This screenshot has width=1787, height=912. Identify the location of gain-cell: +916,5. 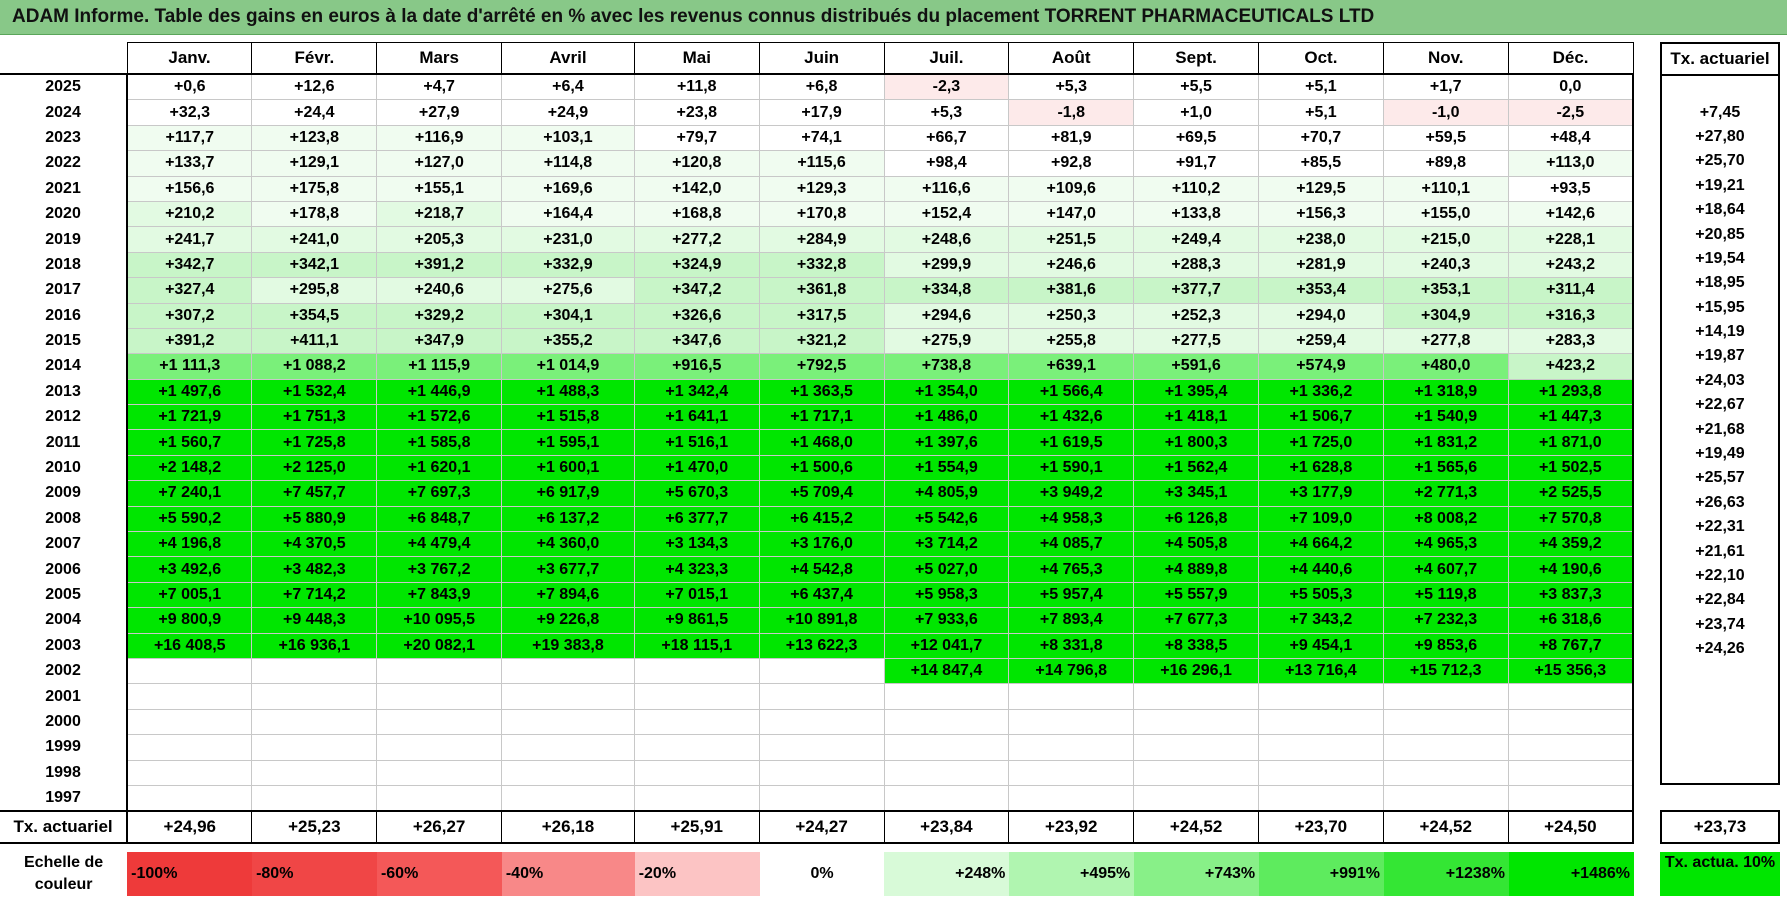
(696, 366).